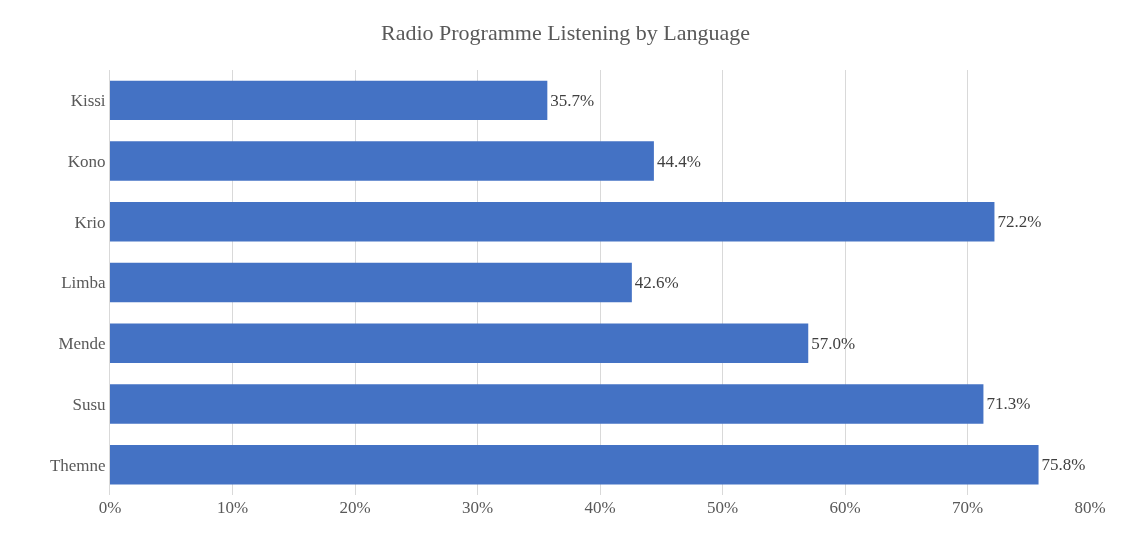 Image resolution: width=1131 pixels, height=542 pixels. What do you see at coordinates (84, 283) in the screenshot?
I see `y-tick-label: Limba` at bounding box center [84, 283].